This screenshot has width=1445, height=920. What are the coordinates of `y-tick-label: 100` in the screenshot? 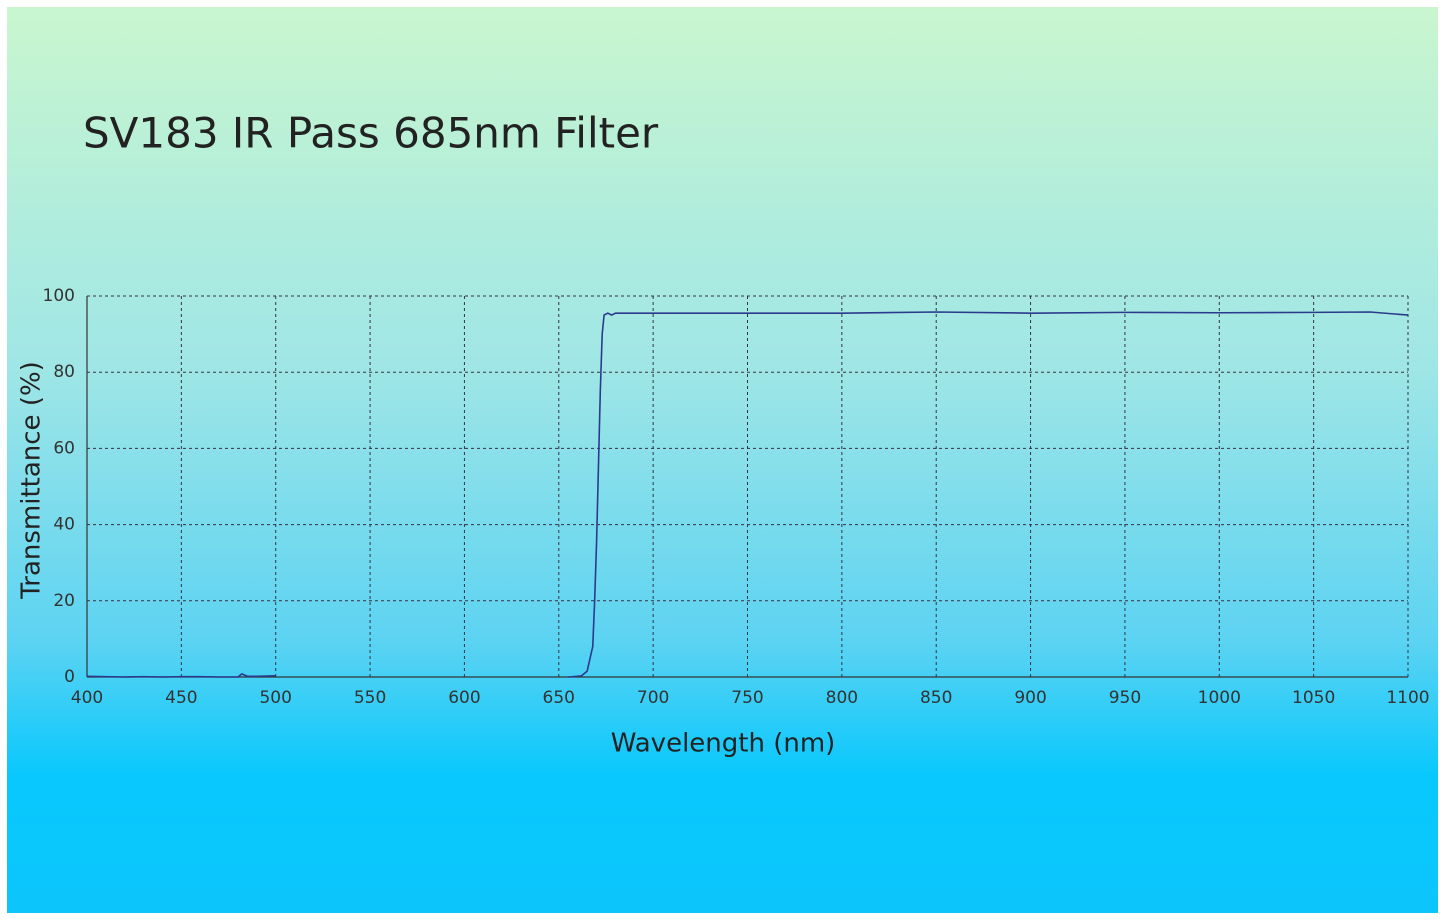 It's located at (59, 296).